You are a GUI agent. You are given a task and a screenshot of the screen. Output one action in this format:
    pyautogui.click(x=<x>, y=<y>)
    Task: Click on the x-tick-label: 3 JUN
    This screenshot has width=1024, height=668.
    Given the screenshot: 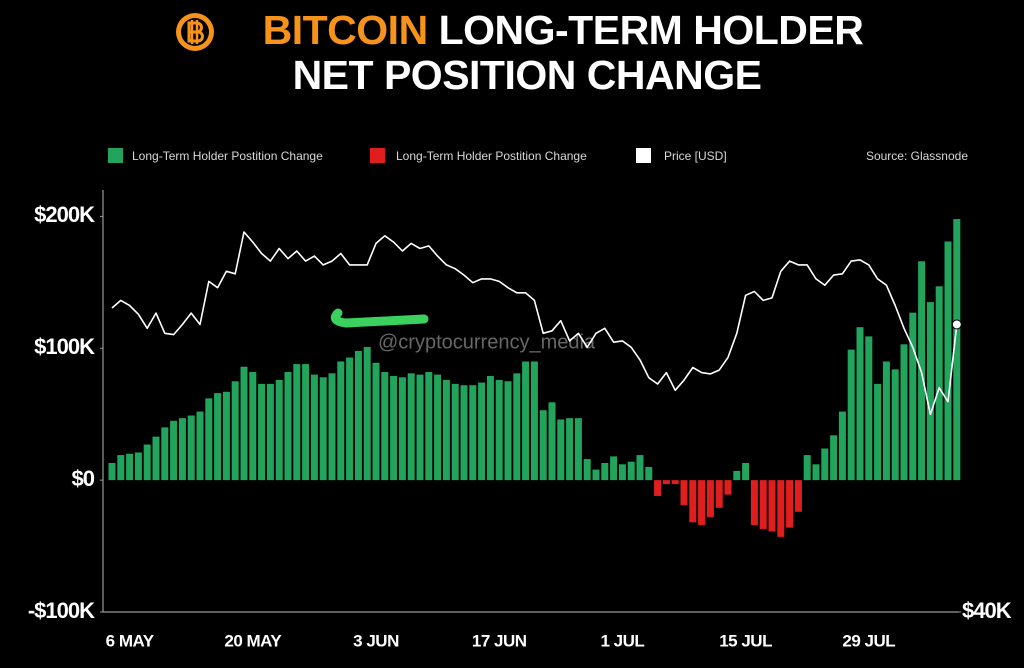 What is the action you would take?
    pyautogui.click(x=376, y=640)
    